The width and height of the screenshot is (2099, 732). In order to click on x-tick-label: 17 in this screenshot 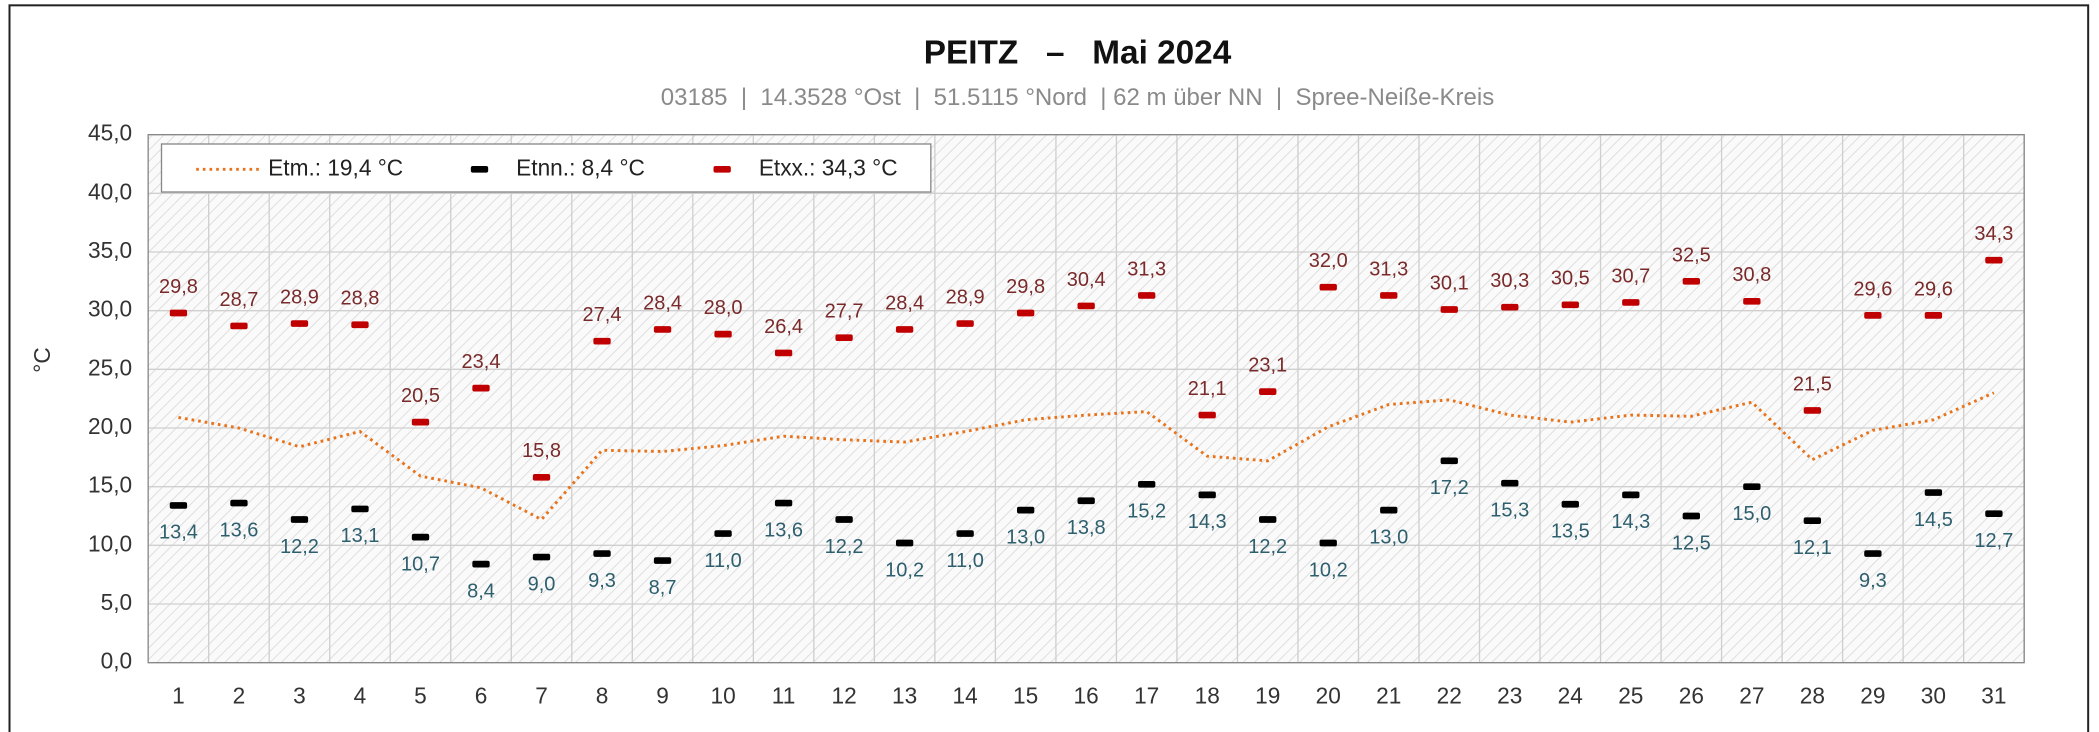, I will do `click(1146, 695)`.